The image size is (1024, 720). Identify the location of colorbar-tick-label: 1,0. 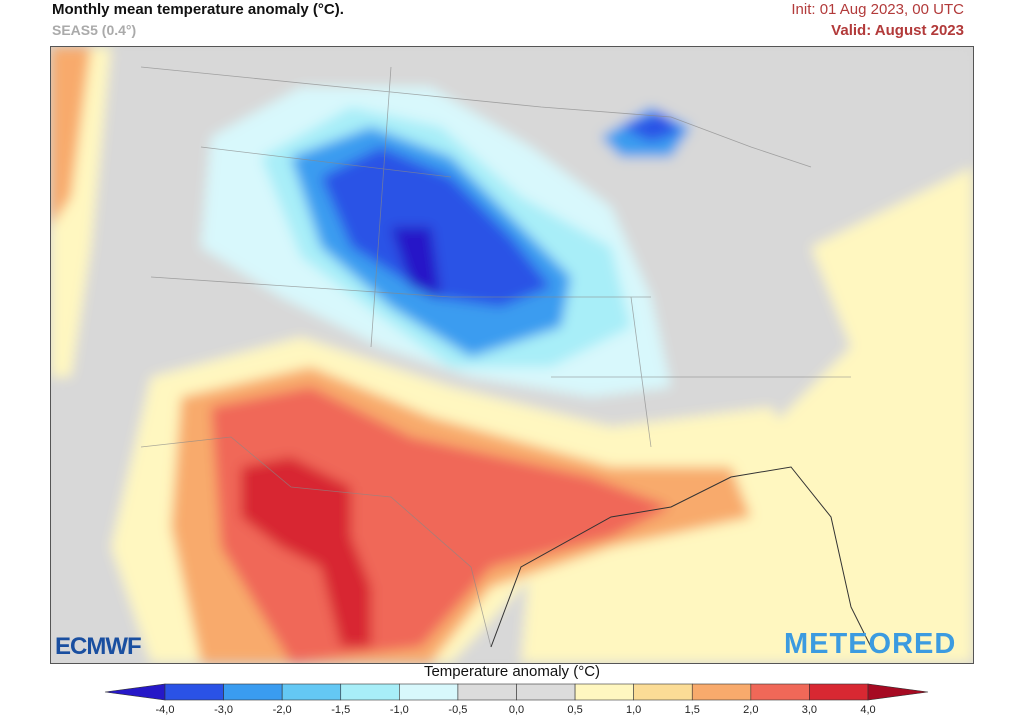
(634, 710).